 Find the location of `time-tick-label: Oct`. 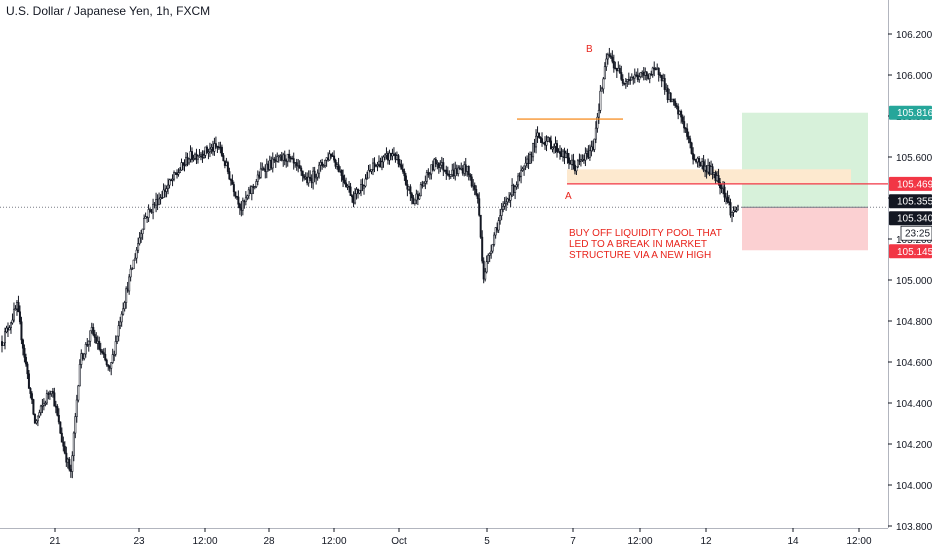

time-tick-label: Oct is located at coordinates (399, 541).